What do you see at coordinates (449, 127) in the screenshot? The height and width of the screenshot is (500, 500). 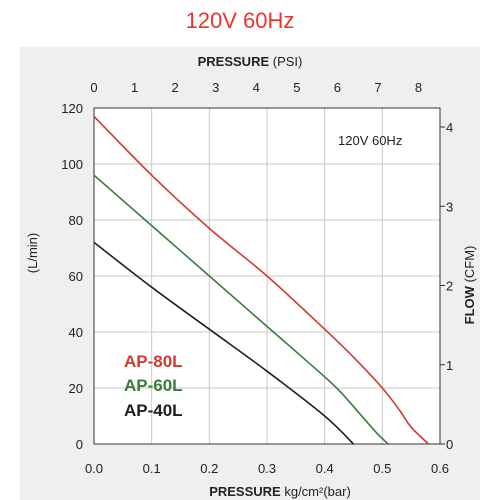 I see `y-right-tick-label: 4` at bounding box center [449, 127].